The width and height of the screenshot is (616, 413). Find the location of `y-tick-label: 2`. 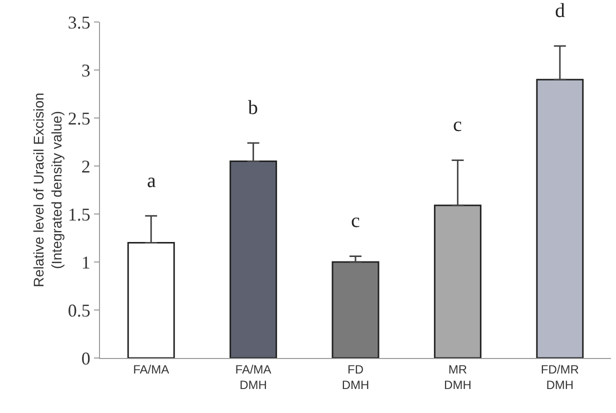

y-tick-label: 2 is located at coordinates (85, 166).